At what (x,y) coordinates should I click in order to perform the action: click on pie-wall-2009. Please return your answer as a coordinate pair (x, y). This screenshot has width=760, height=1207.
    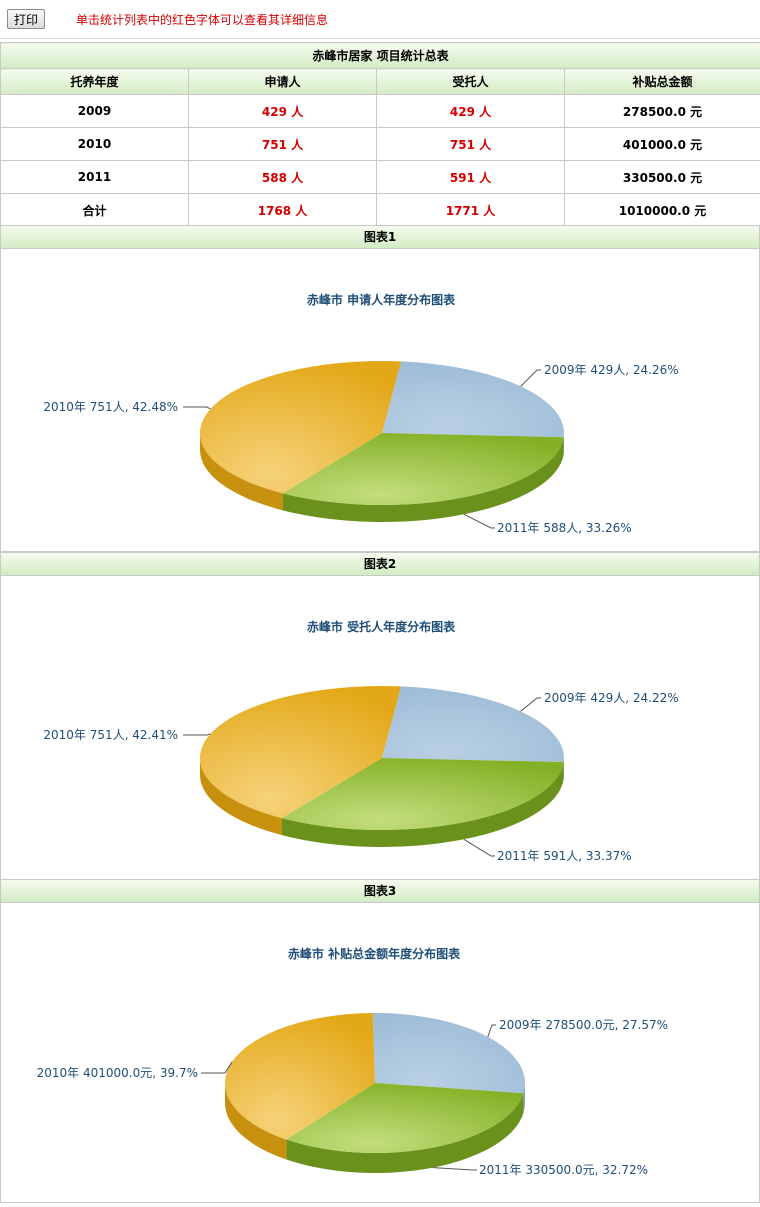
    Looking at the image, I should click on (524, 1098).